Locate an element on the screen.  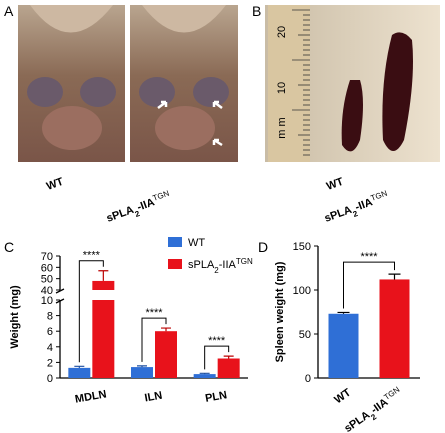
legend-label: sPLA2-IIATGN is located at coordinates (220, 266).